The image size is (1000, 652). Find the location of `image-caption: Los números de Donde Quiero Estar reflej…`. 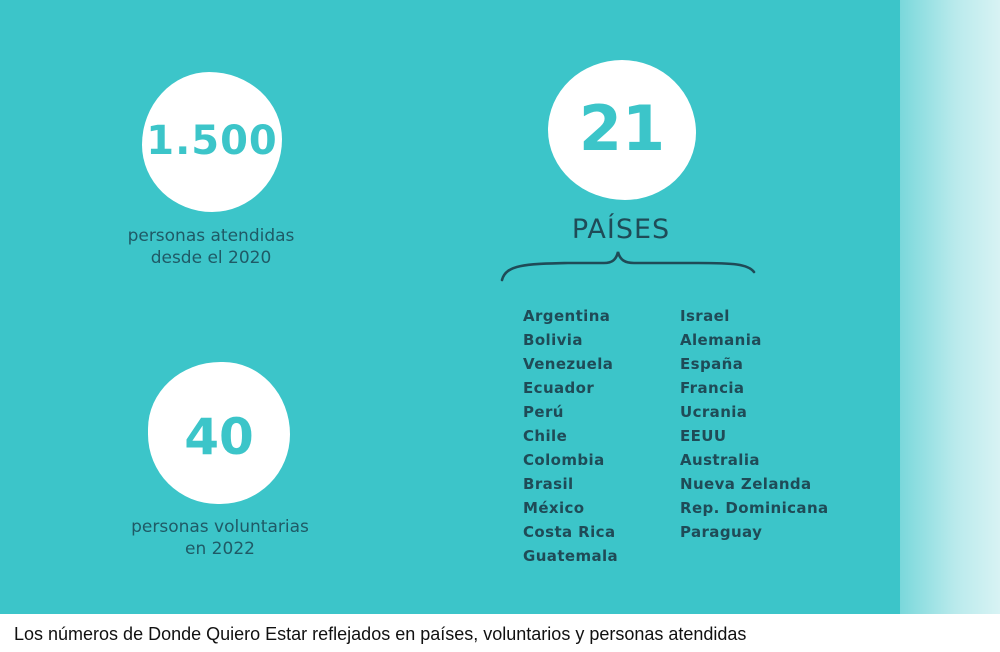

image-caption: Los números de Donde Quiero Estar reflej… is located at coordinates (380, 634).